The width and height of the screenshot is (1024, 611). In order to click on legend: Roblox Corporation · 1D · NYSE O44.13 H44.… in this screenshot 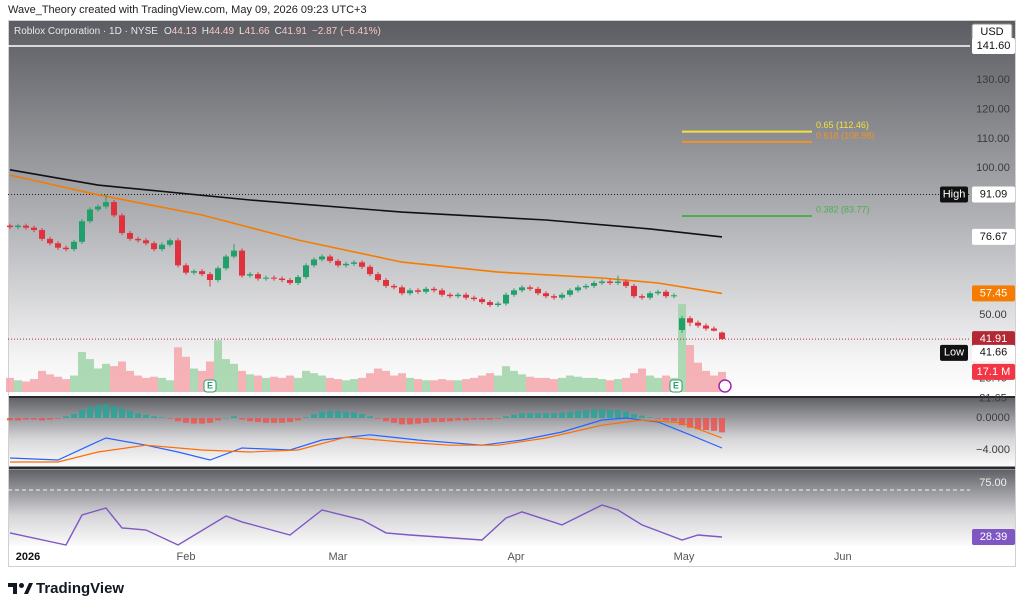, I will do `click(197, 31)`.